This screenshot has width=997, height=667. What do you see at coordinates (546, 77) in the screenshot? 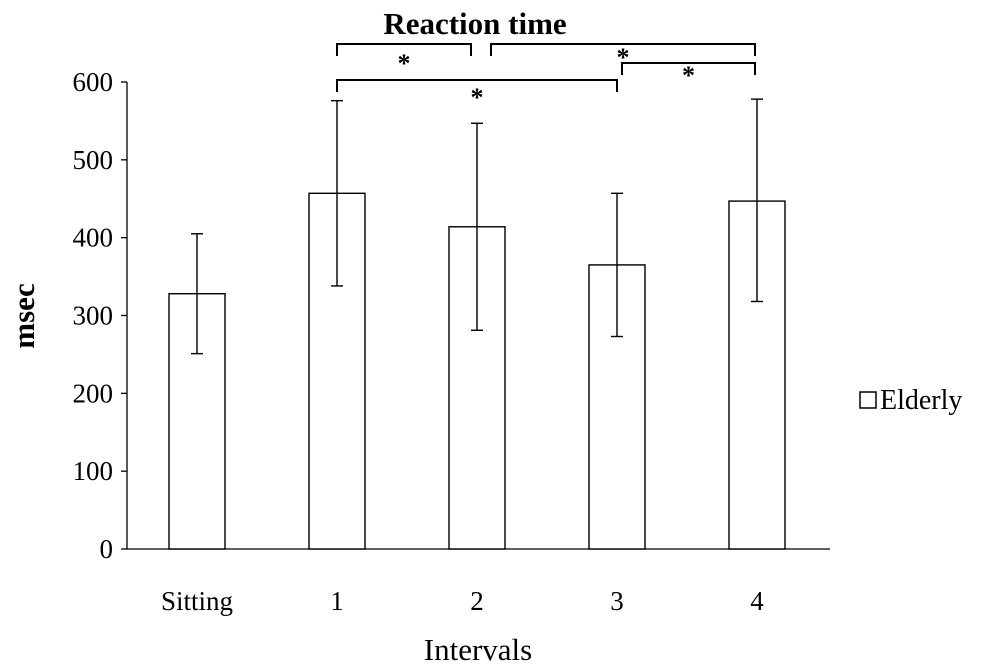
I see `significance-brackets: * * * *` at bounding box center [546, 77].